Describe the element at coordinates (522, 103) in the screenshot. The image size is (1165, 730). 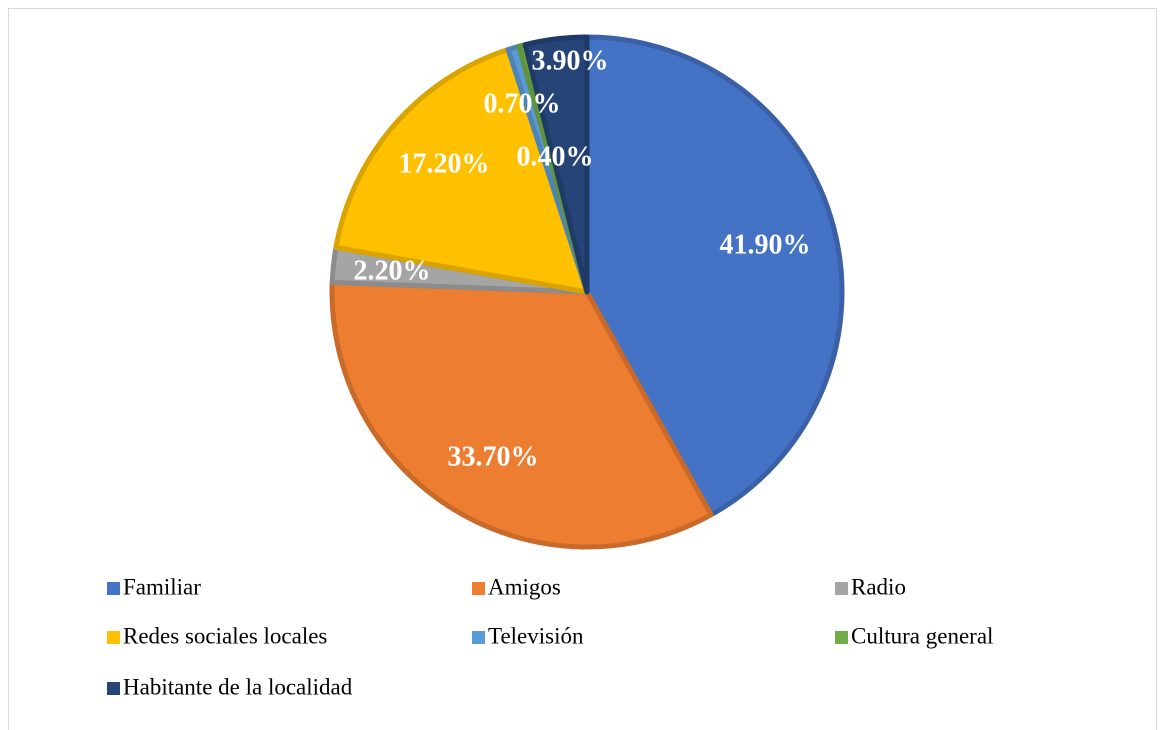
I see `data-label: 0.70%` at that location.